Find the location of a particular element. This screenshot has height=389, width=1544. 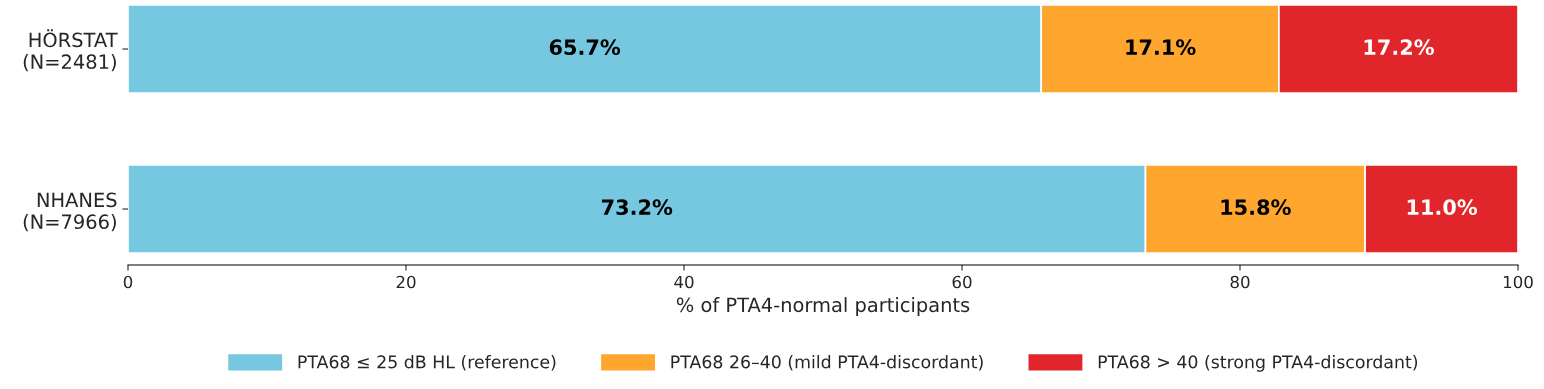

data-label: 17.2% is located at coordinates (1399, 47).